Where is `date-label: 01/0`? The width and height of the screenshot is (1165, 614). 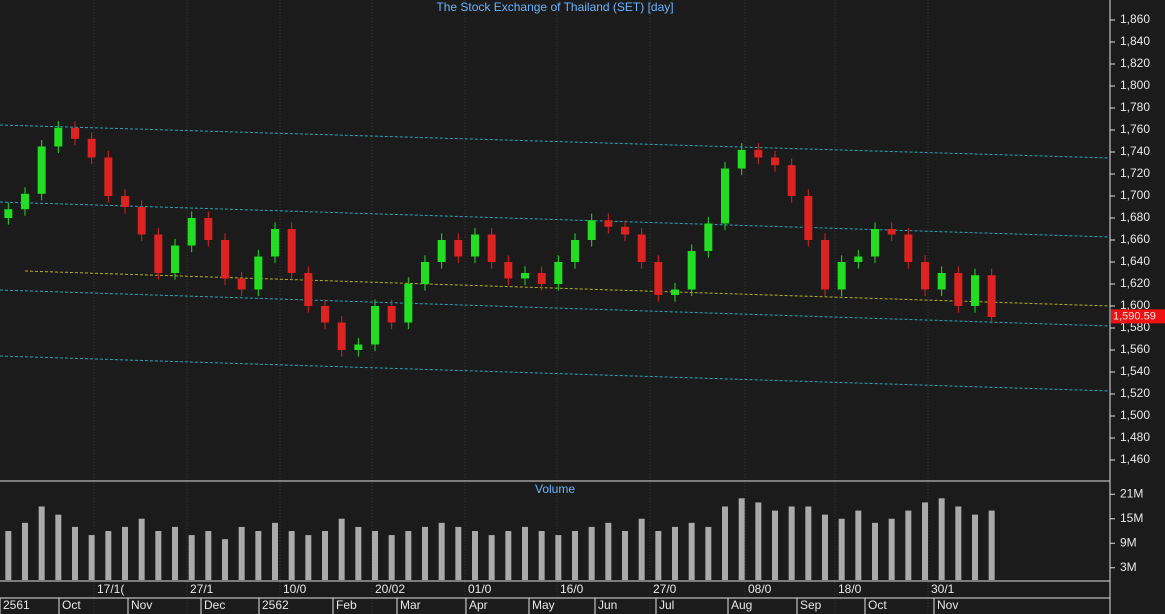
date-label: 01/0 is located at coordinates (480, 589).